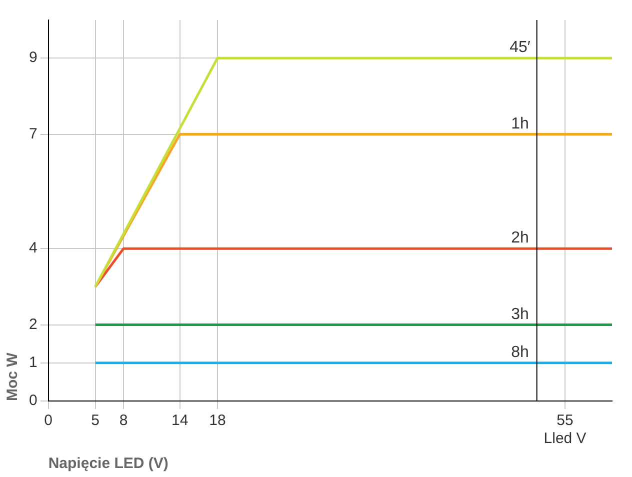  I want to click on series-label: 45′, so click(520, 47).